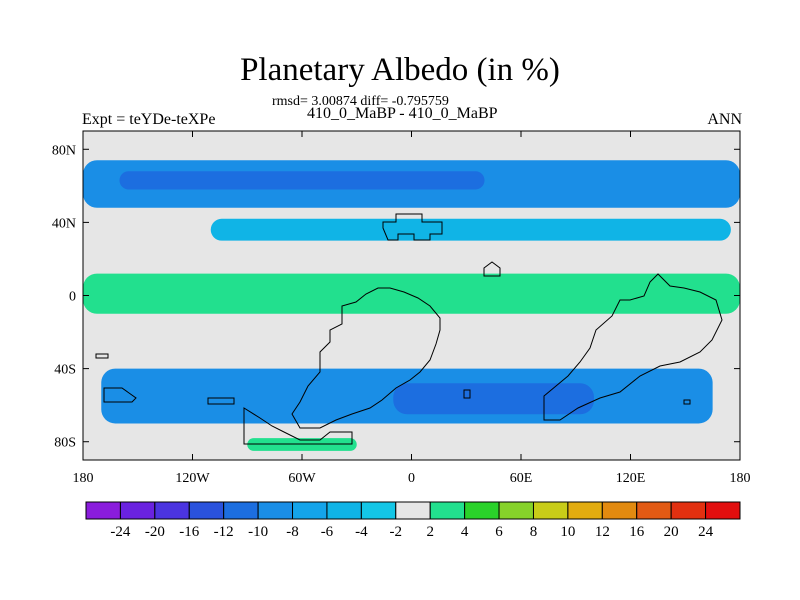  Describe the element at coordinates (706, 532) in the screenshot. I see `colorbar-label-17: 24` at that location.